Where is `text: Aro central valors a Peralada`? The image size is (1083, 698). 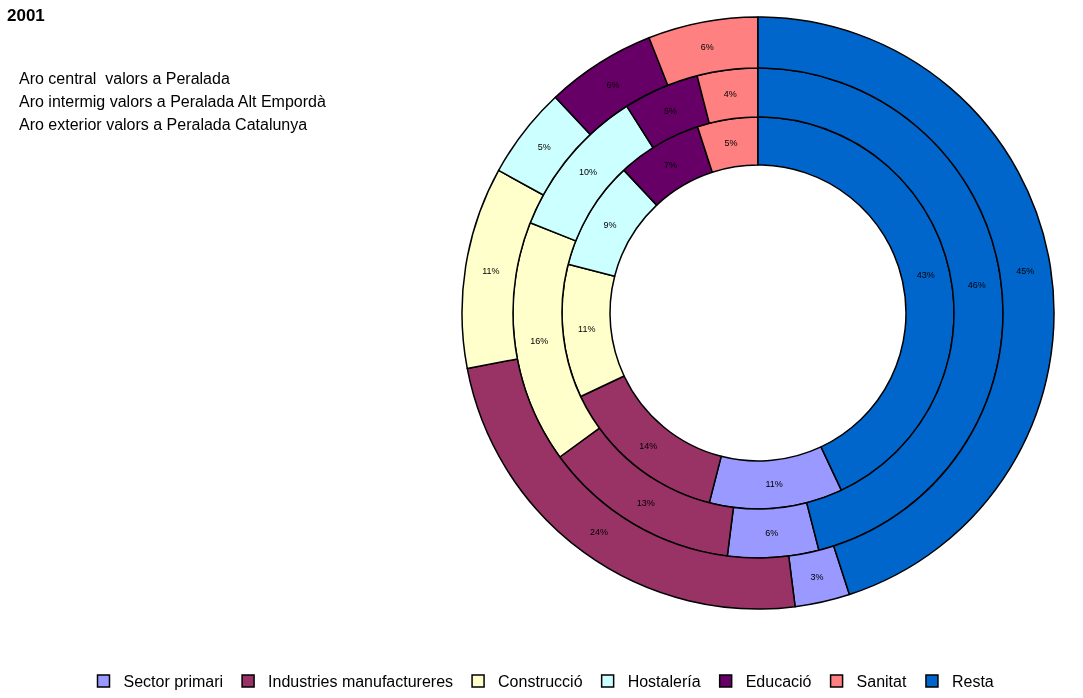 text: Aro central valors a Peralada is located at coordinates (124, 78).